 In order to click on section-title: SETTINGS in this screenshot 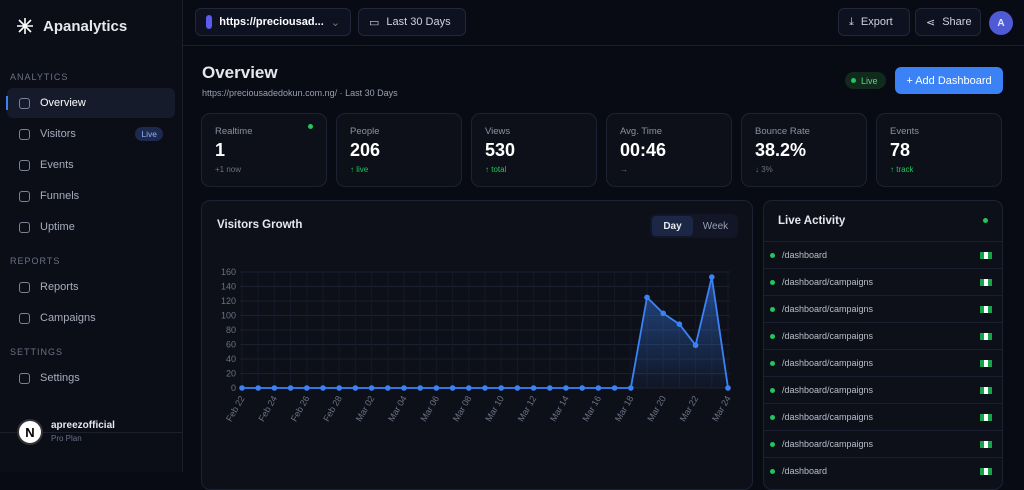, I will do `click(37, 352)`.